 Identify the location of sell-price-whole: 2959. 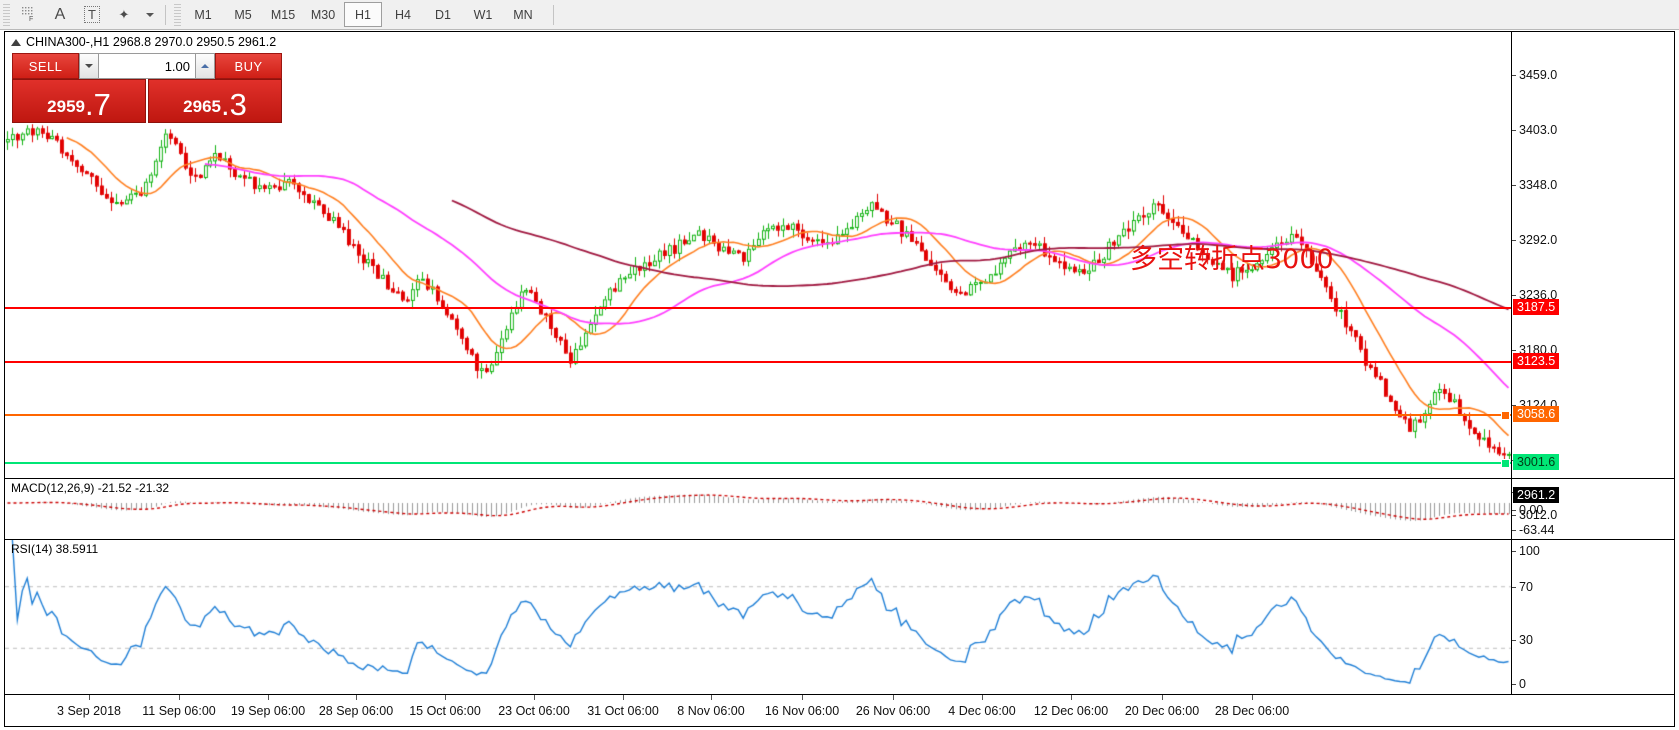
(66, 106).